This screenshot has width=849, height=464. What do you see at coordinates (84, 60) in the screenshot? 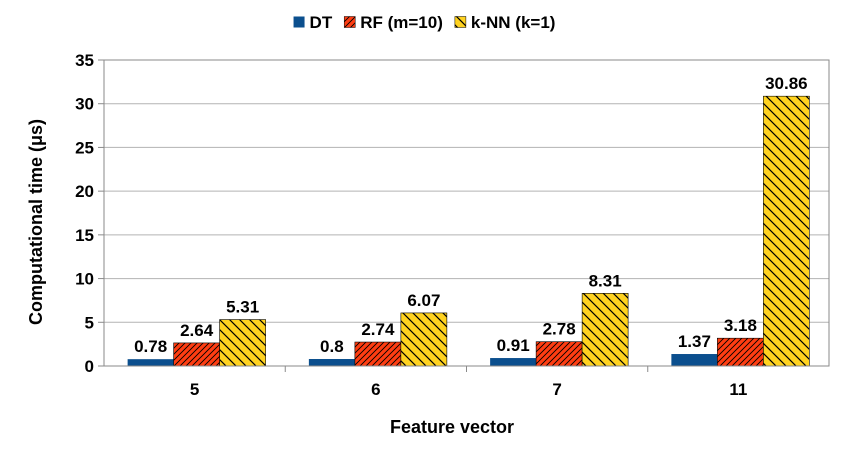
I see `y-tick-label-35: 35` at bounding box center [84, 60].